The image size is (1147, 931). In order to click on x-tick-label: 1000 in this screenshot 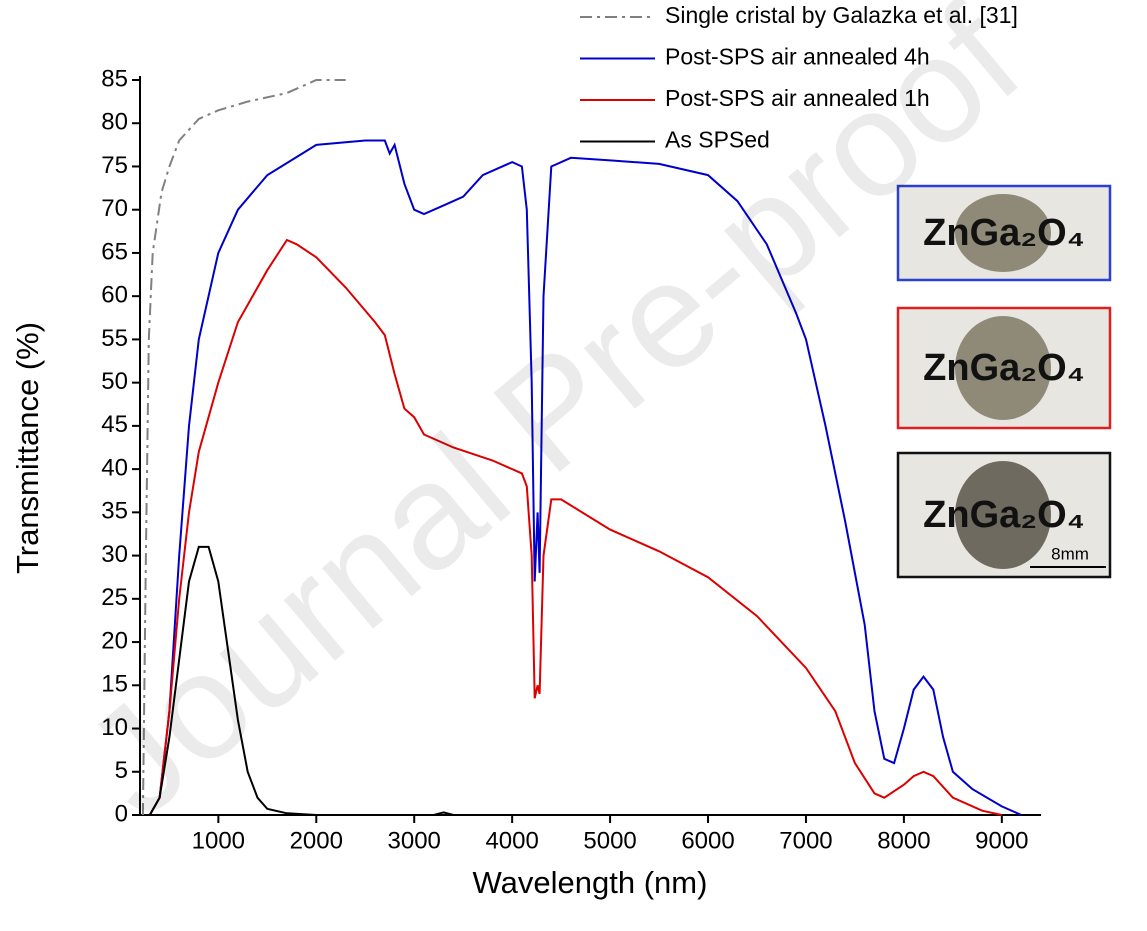, I will do `click(218, 840)`.